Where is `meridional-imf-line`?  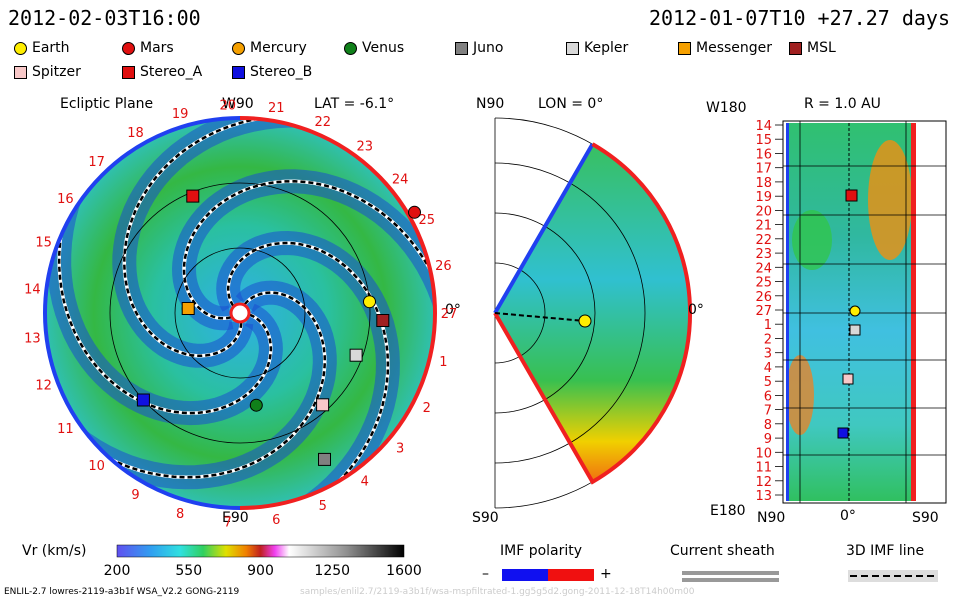
meridional-imf-line is located at coordinates (540, 317).